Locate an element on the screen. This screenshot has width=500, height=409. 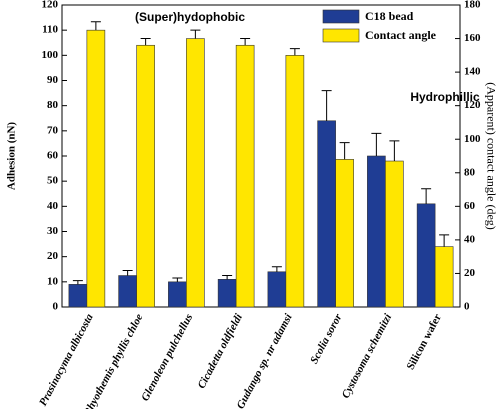
y2-tick-label: 160 is located at coordinates (472, 38).